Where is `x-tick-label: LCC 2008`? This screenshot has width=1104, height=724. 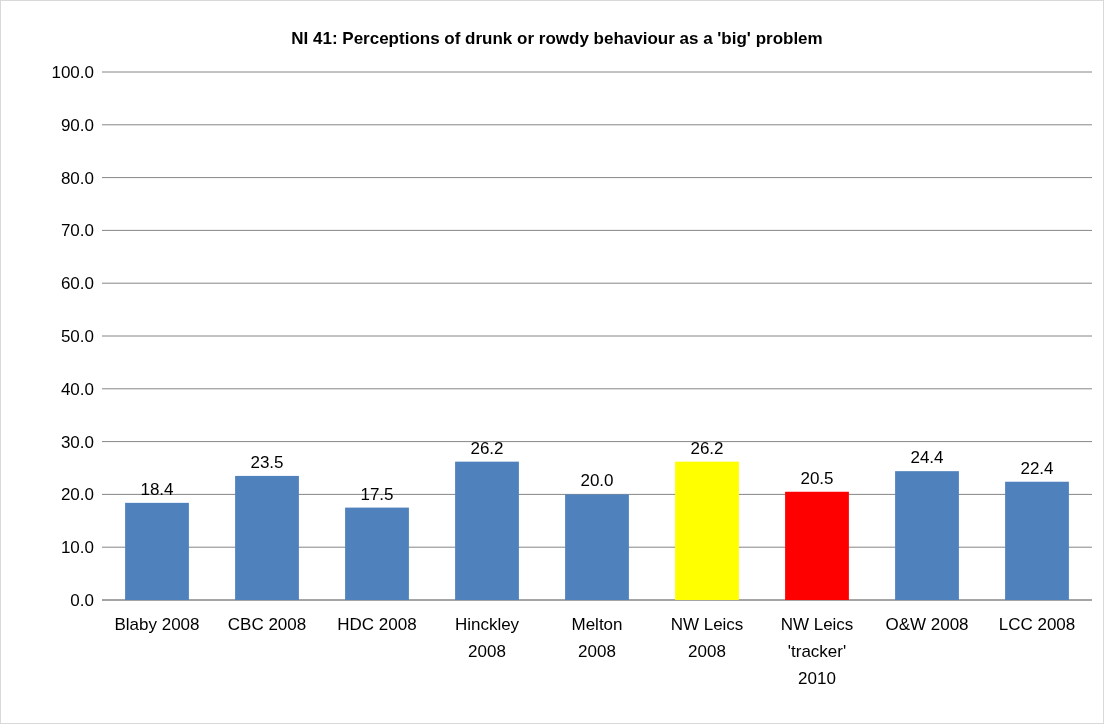 x-tick-label: LCC 2008 is located at coordinates (1037, 624).